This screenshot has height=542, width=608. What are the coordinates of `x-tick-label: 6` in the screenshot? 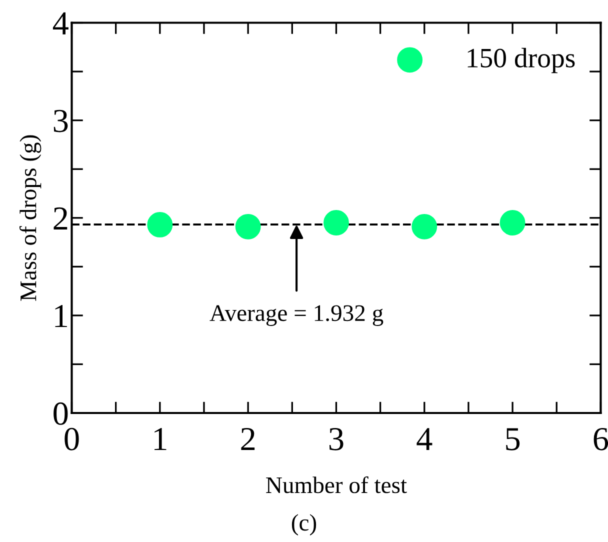 It's located at (601, 439).